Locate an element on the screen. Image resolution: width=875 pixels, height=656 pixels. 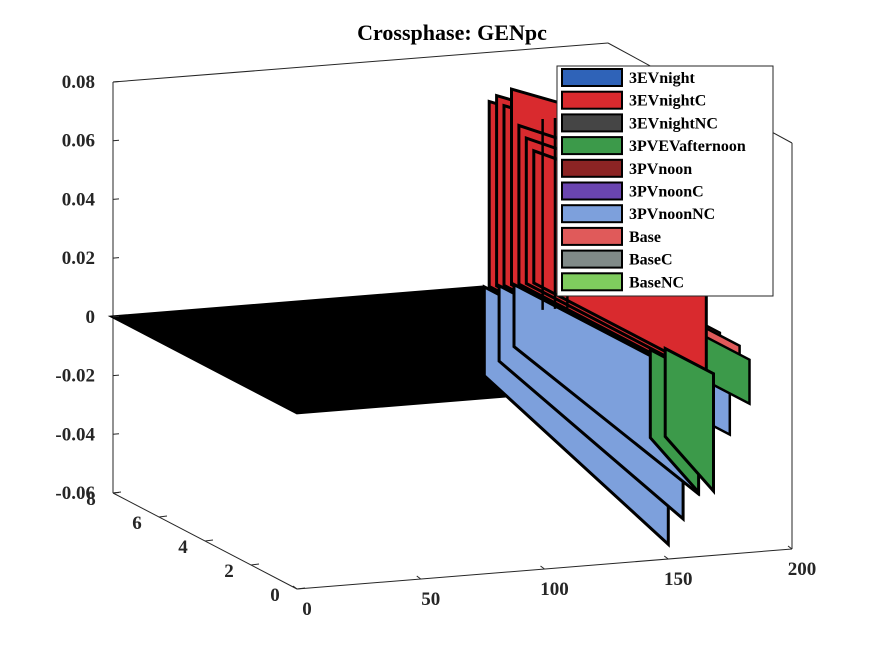
z-tick-label: 0.04 is located at coordinates (79, 199).